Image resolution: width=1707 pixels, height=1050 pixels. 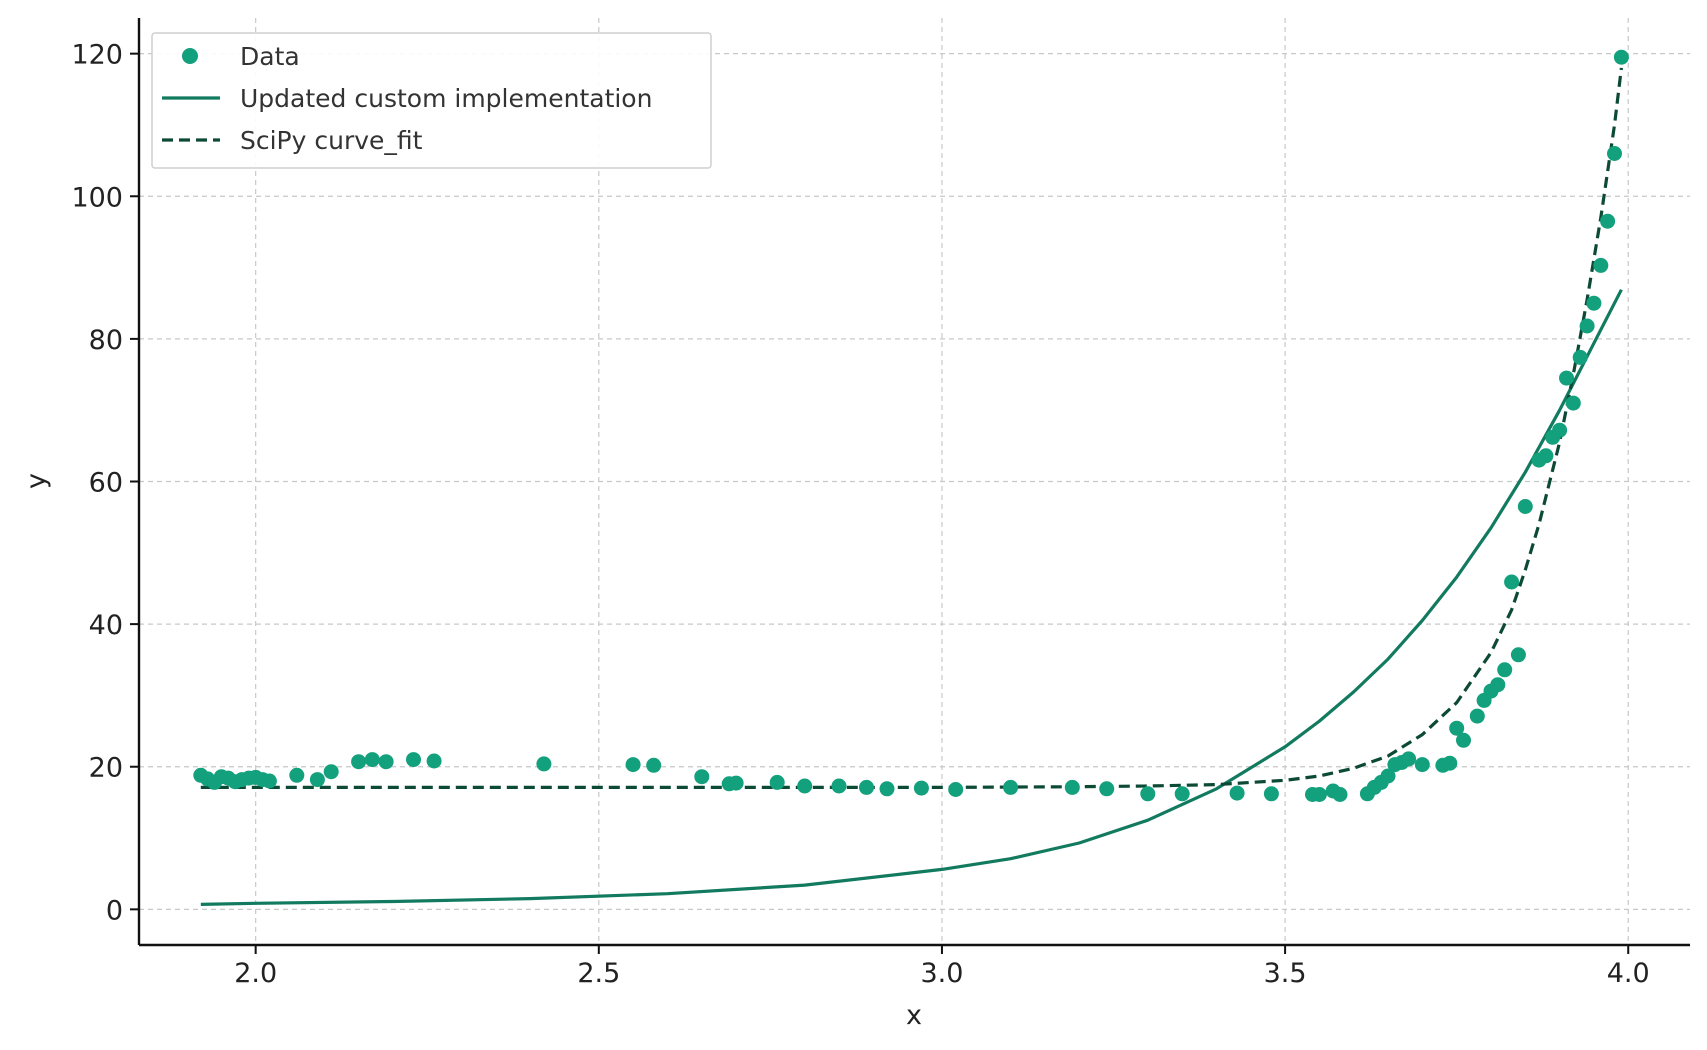 What do you see at coordinates (97, 55) in the screenshot?
I see `y-tick-label: 120` at bounding box center [97, 55].